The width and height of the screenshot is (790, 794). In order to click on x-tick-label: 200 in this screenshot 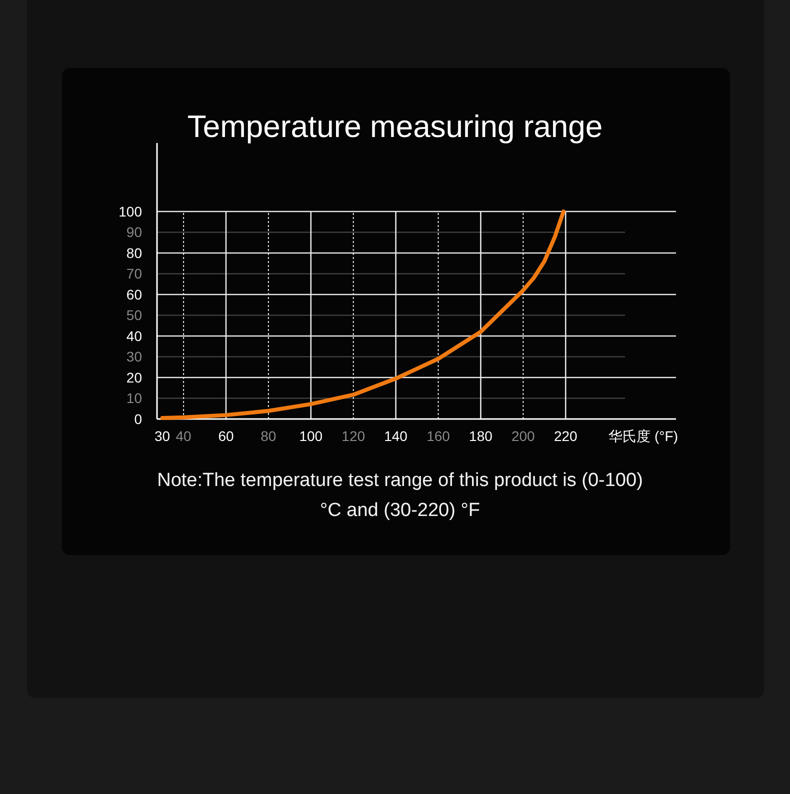, I will do `click(523, 436)`.